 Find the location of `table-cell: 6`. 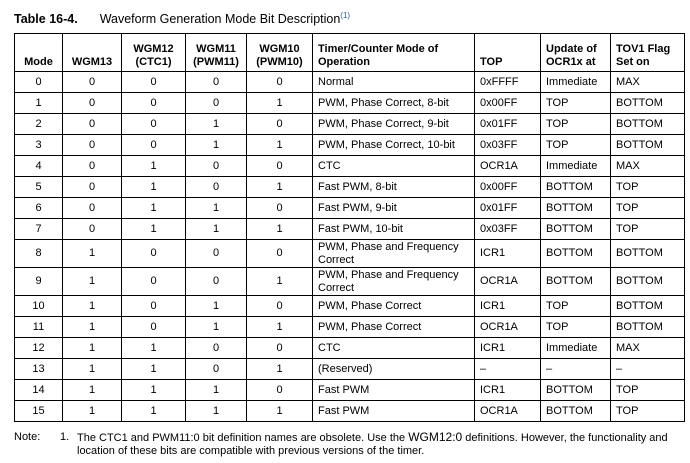

table-cell: 6 is located at coordinates (38, 208).